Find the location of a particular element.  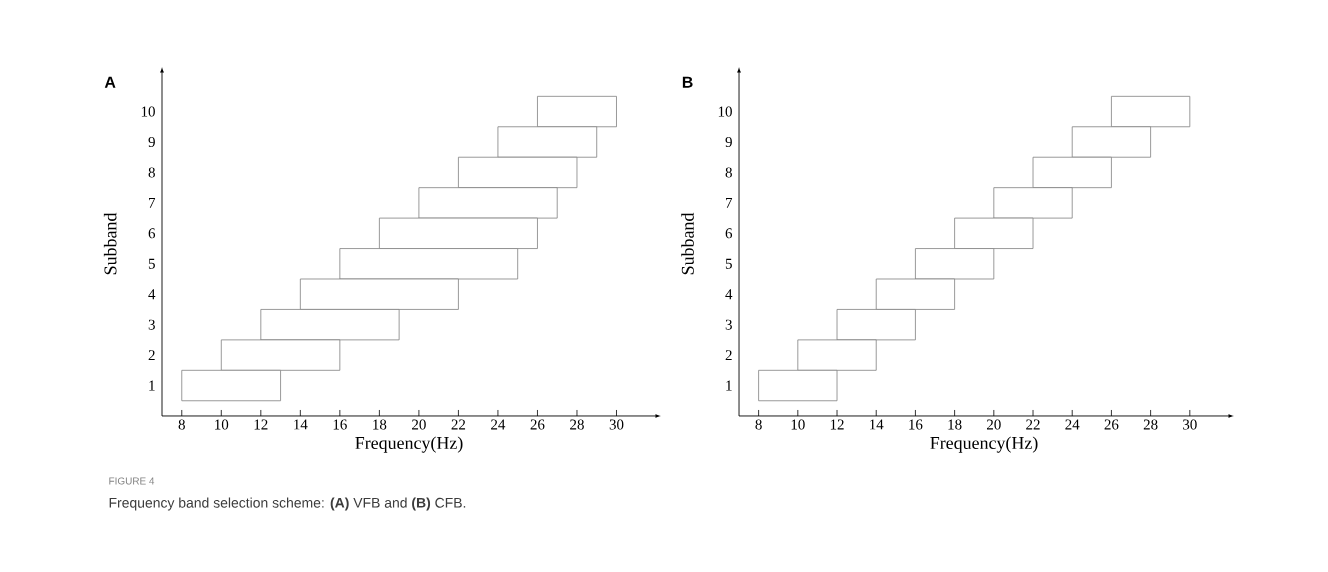

chart-title: B is located at coordinates (687, 82).